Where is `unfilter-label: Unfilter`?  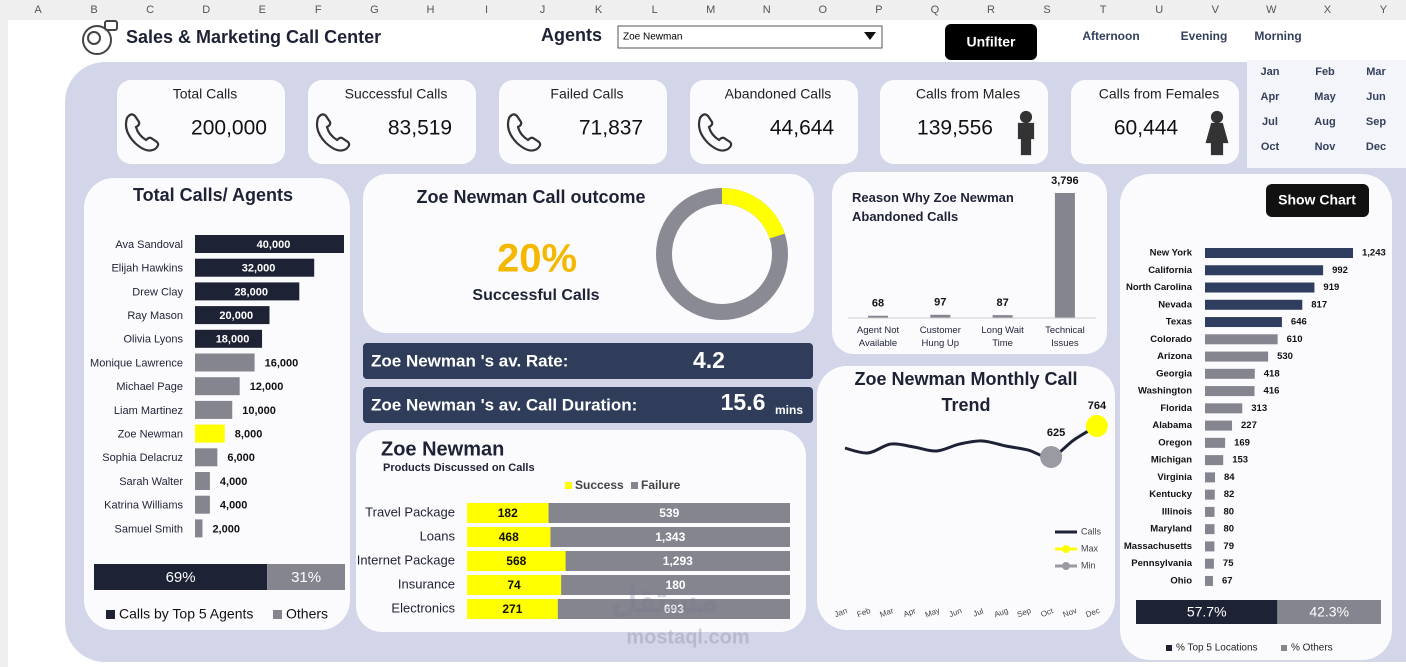 unfilter-label: Unfilter is located at coordinates (992, 42).